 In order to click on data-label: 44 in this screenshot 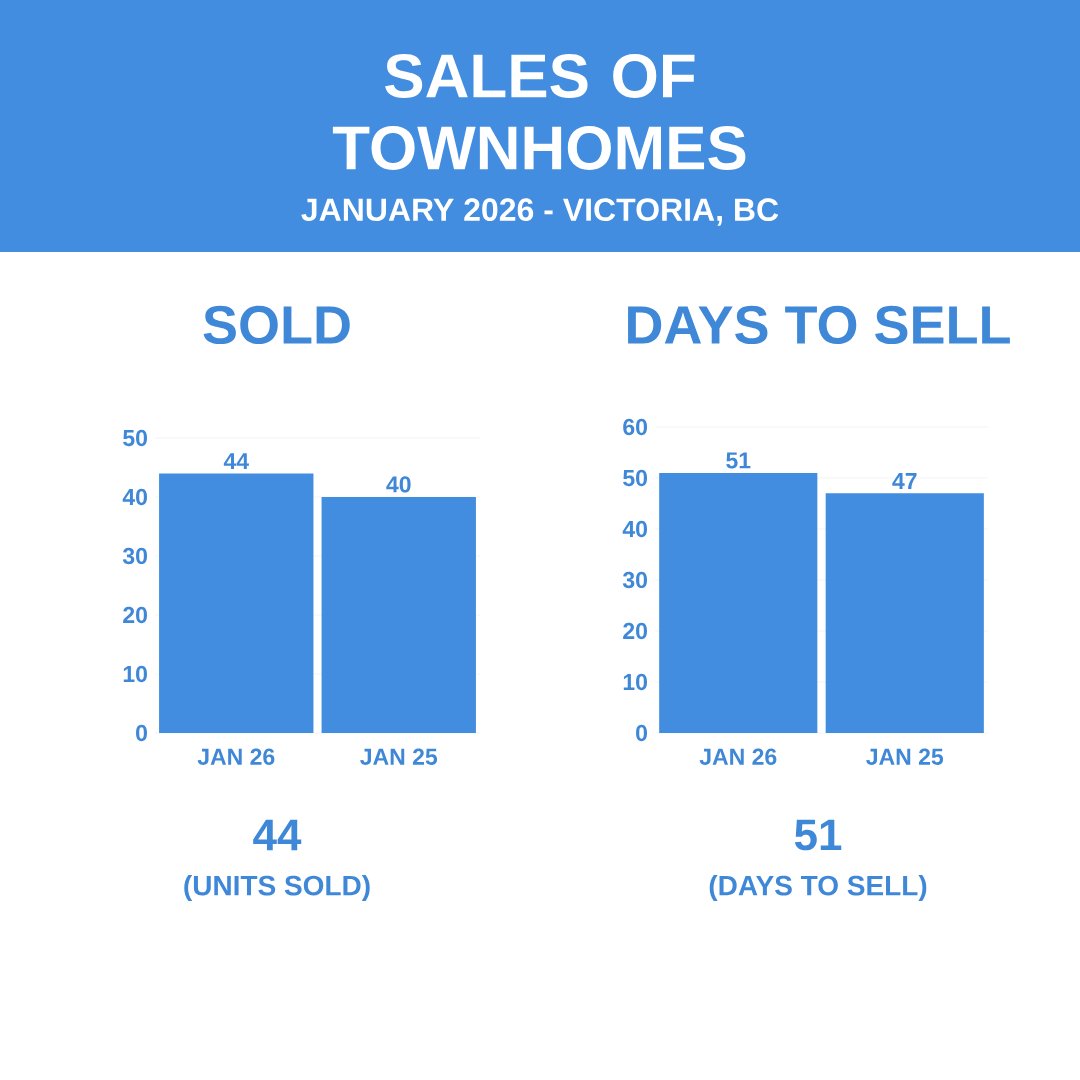, I will do `click(236, 461)`.